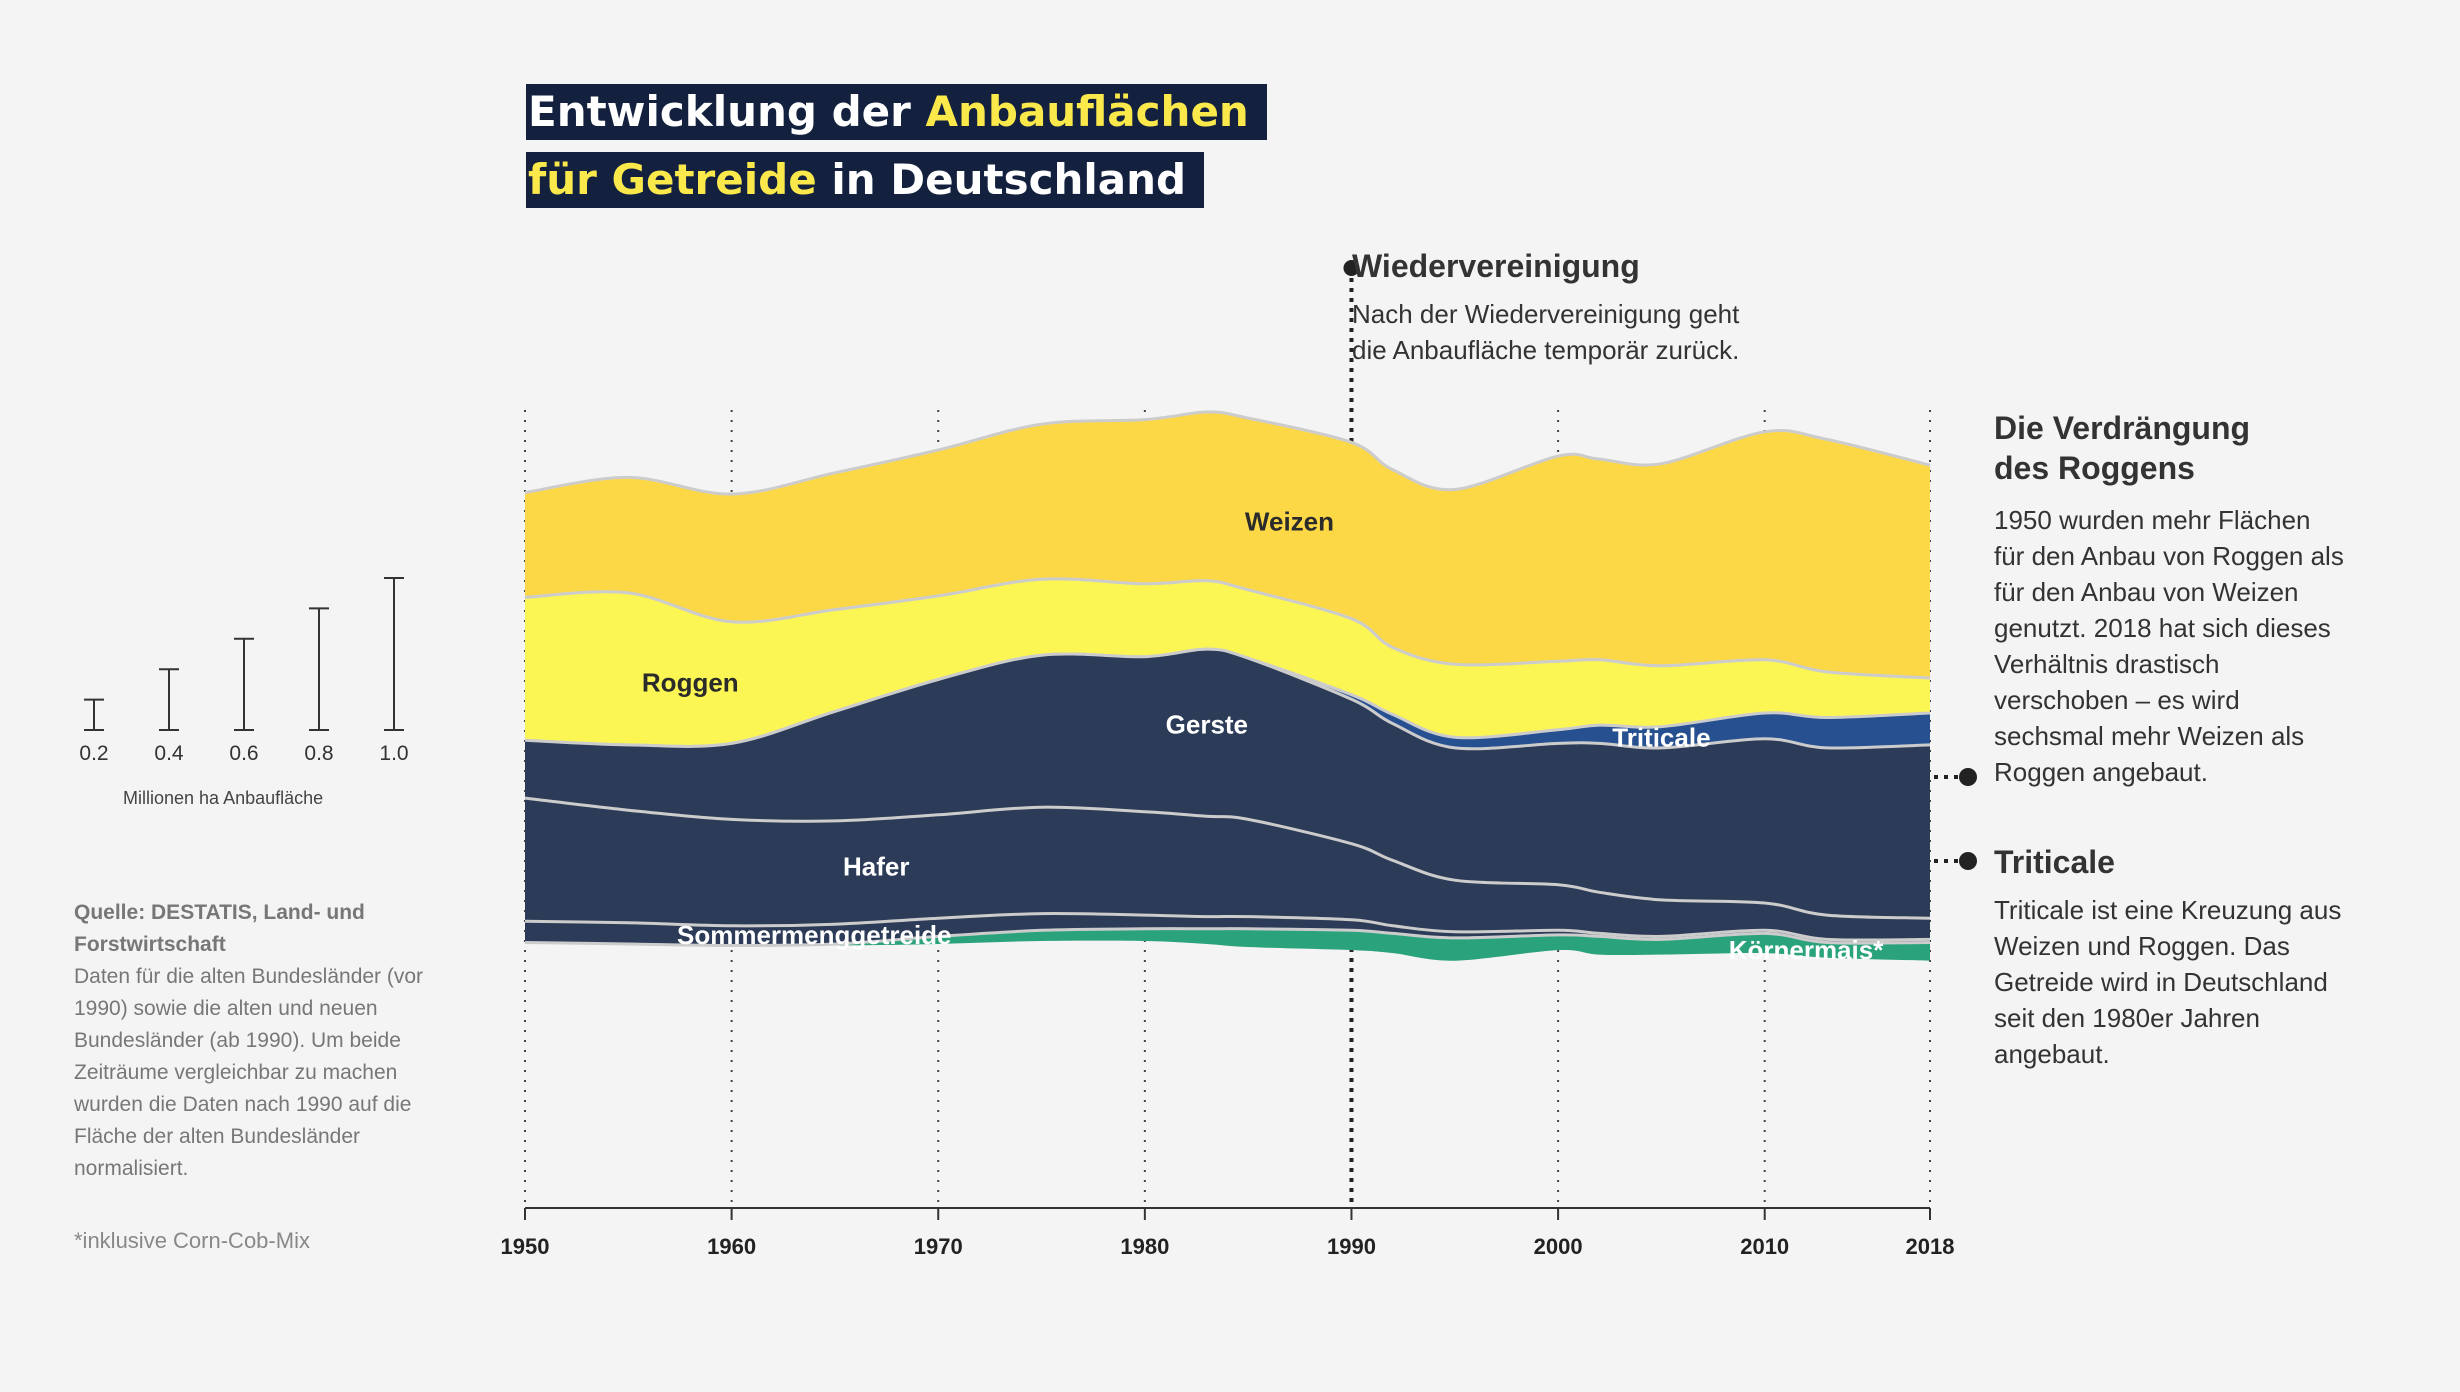 Image resolution: width=2460 pixels, height=1392 pixels. Describe the element at coordinates (1661, 737) in the screenshot. I see `series-label: Triticale` at that location.